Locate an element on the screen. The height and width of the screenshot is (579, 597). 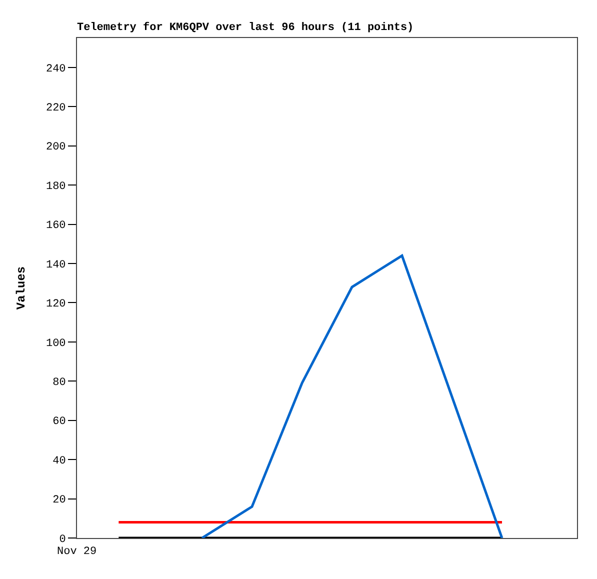
y-tick-label: 20 is located at coordinates (59, 500).